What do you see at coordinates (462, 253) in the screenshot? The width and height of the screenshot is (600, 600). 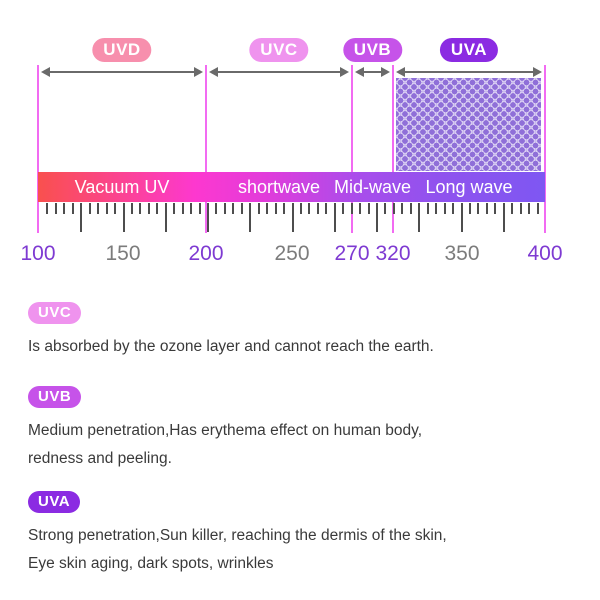 I see `scale-number-350: 350` at bounding box center [462, 253].